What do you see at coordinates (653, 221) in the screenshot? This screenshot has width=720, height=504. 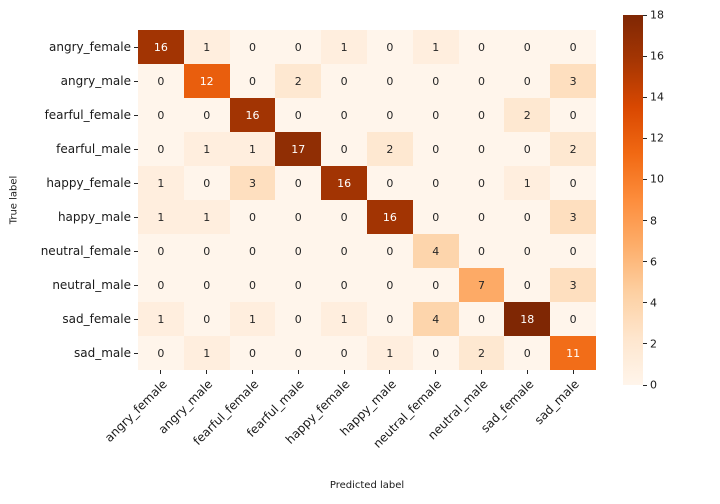 I see `colorbar-tick-label: 8` at bounding box center [653, 221].